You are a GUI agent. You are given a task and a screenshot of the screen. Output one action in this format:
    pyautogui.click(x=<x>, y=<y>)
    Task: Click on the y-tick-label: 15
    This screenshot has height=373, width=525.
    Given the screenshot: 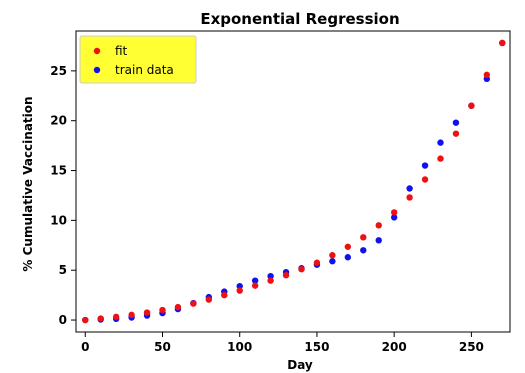 What is the action you would take?
    pyautogui.click(x=58, y=171)
    